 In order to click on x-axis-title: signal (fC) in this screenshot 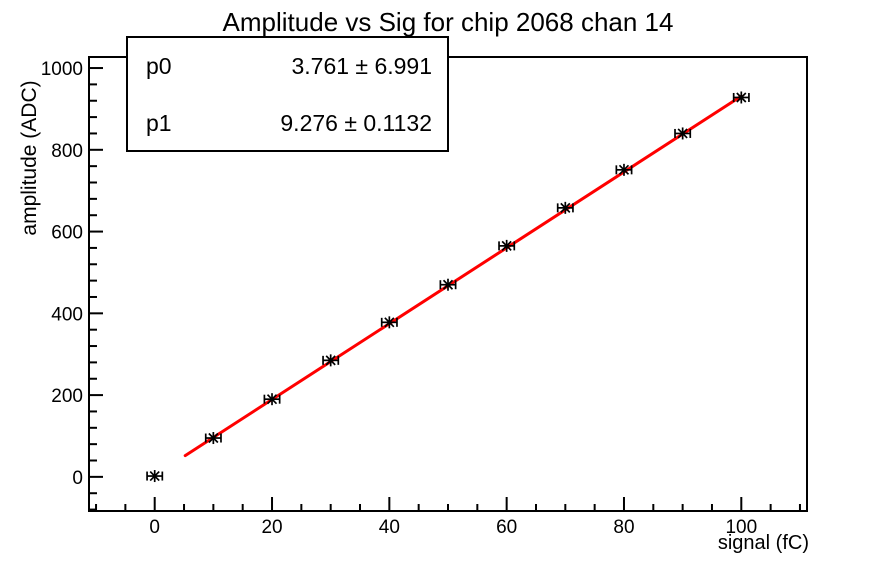, I will do `click(763, 543)`.